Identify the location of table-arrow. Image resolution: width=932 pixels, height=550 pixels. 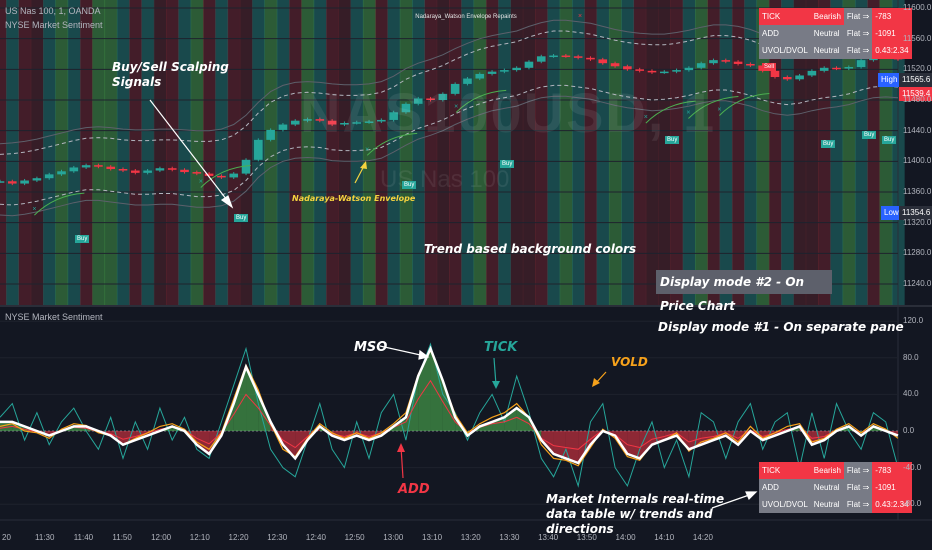
(732, 501).